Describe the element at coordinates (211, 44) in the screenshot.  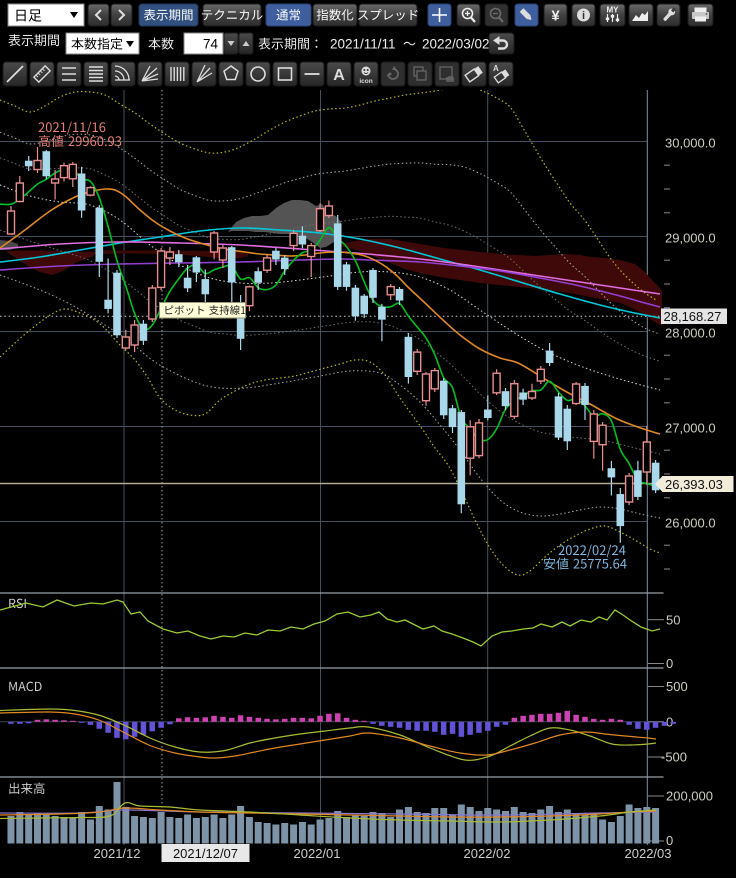
I see `svg-text: 74` at that location.